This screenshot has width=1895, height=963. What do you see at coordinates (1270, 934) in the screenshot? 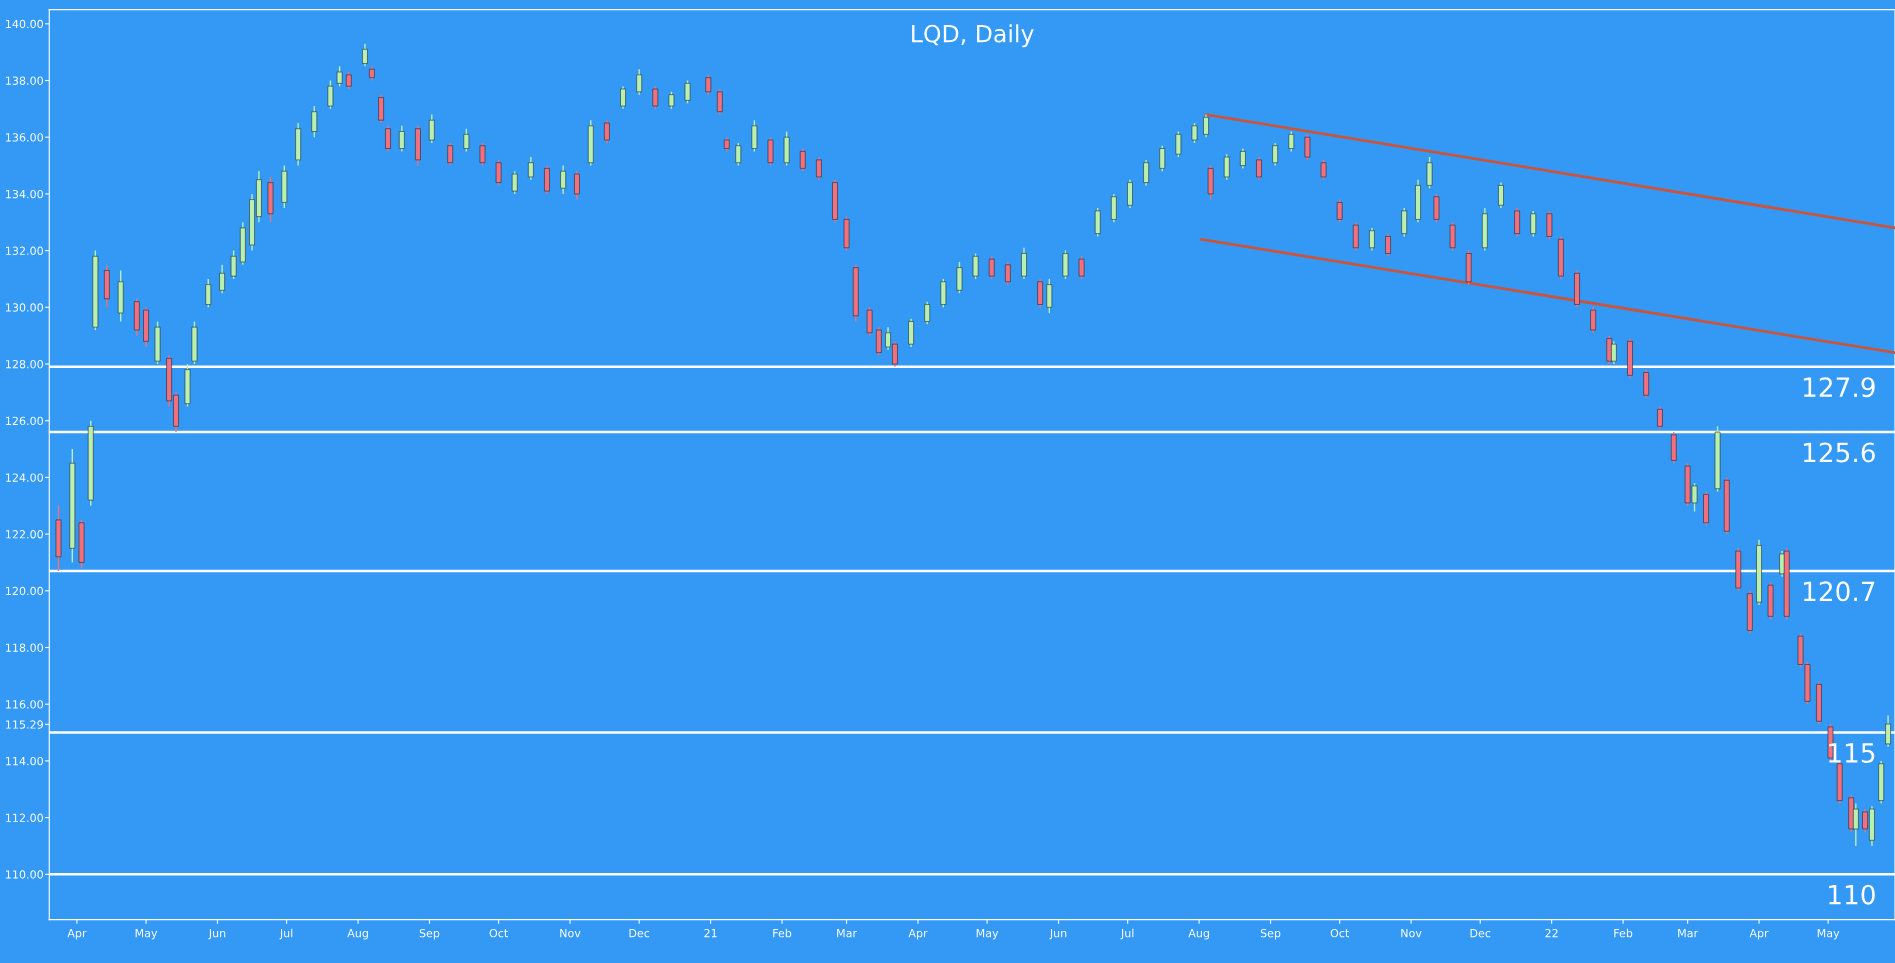
I see `x-tick-label: Sep` at bounding box center [1270, 934].